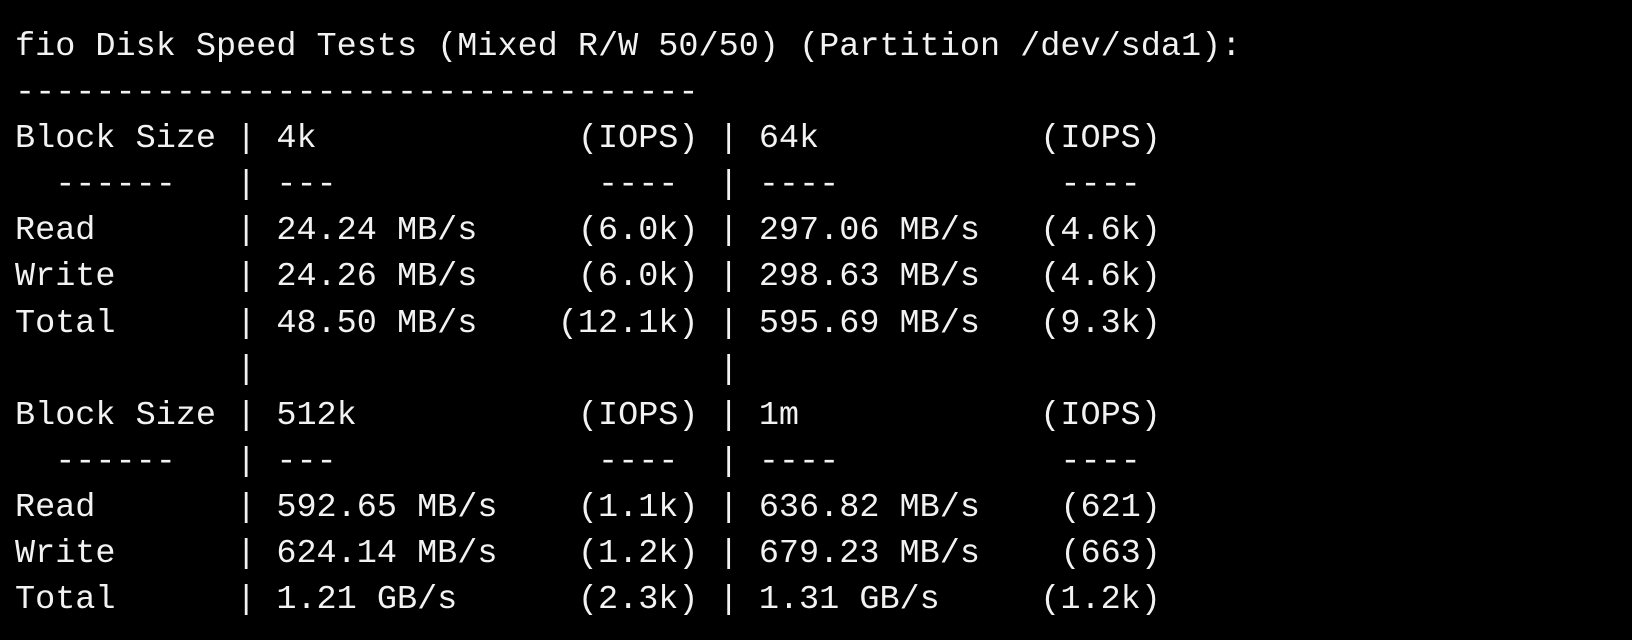 This screenshot has height=640, width=1632. What do you see at coordinates (377, 369) in the screenshot?
I see `terminal-line: | |` at bounding box center [377, 369].